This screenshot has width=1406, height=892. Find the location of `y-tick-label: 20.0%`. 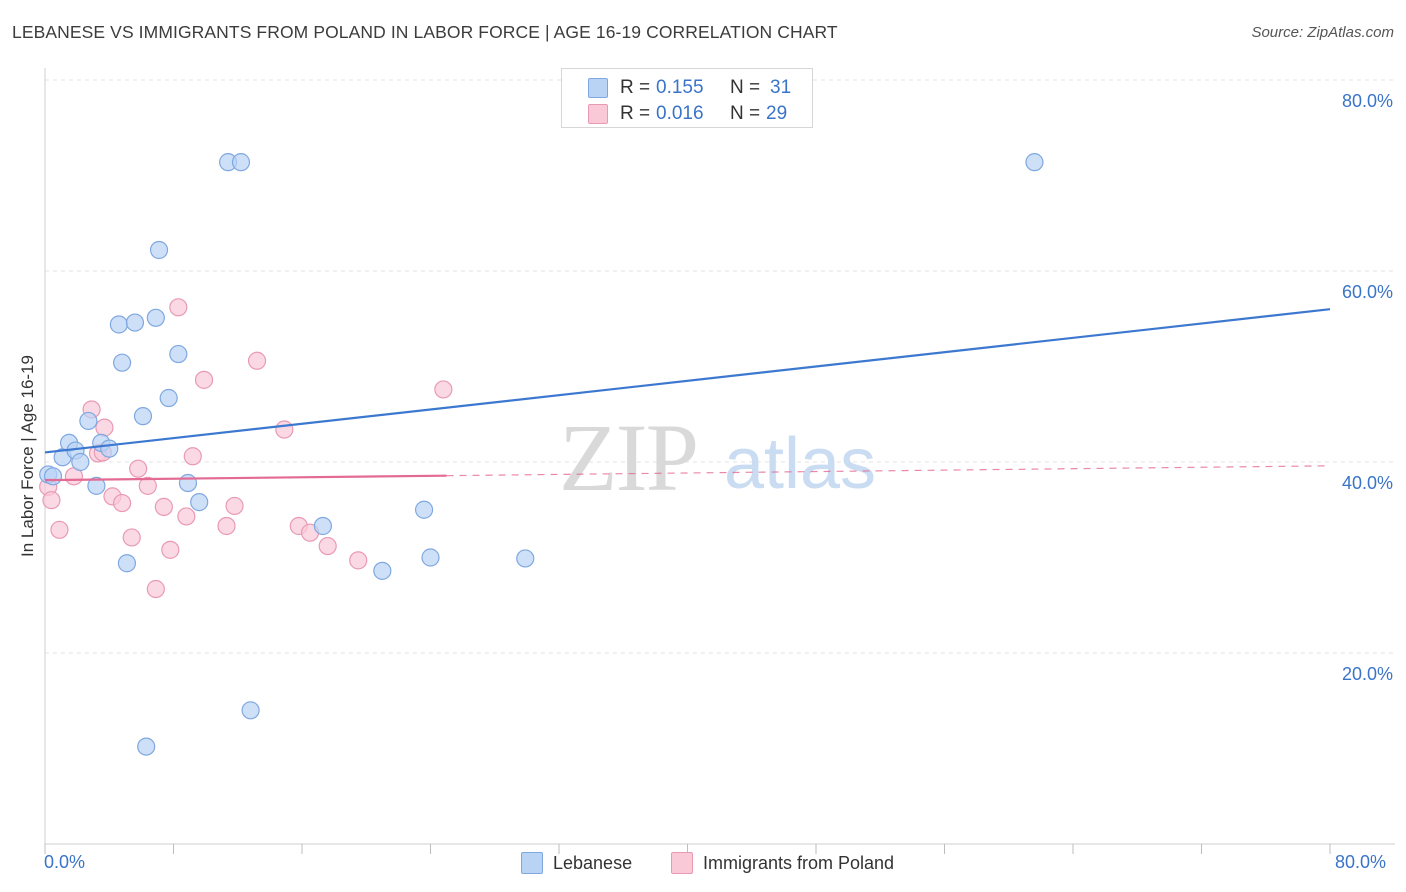

y-tick-label: 20.0% is located at coordinates (1367, 674).